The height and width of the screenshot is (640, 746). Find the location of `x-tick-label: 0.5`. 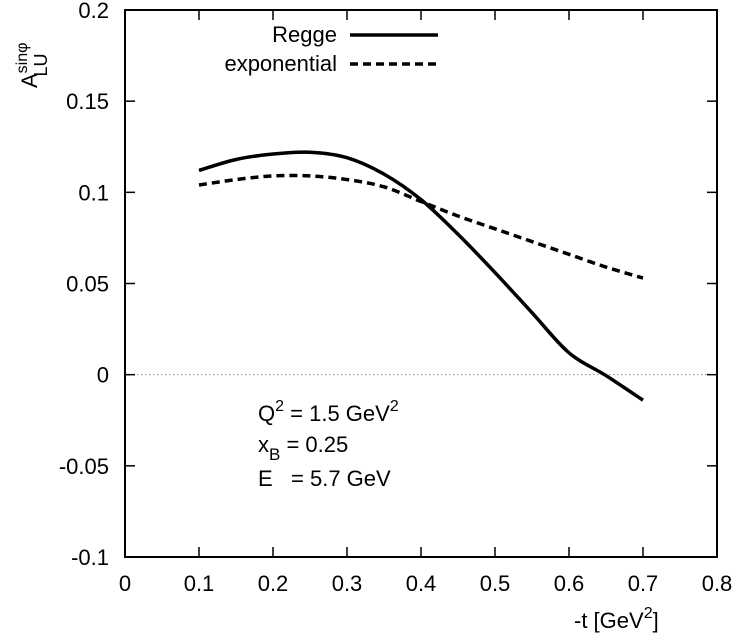

x-tick-label: 0.5 is located at coordinates (495, 583).